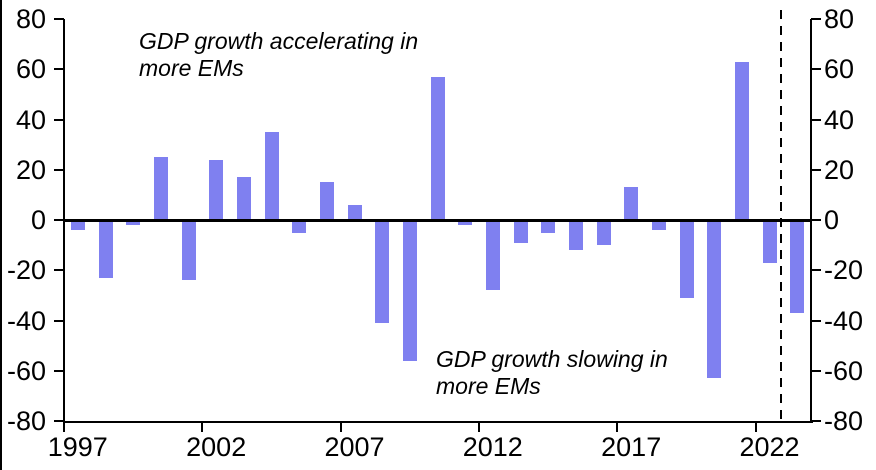 Image resolution: width=876 pixels, height=470 pixels. Describe the element at coordinates (437, 148) in the screenshot. I see `bar-2010` at that location.